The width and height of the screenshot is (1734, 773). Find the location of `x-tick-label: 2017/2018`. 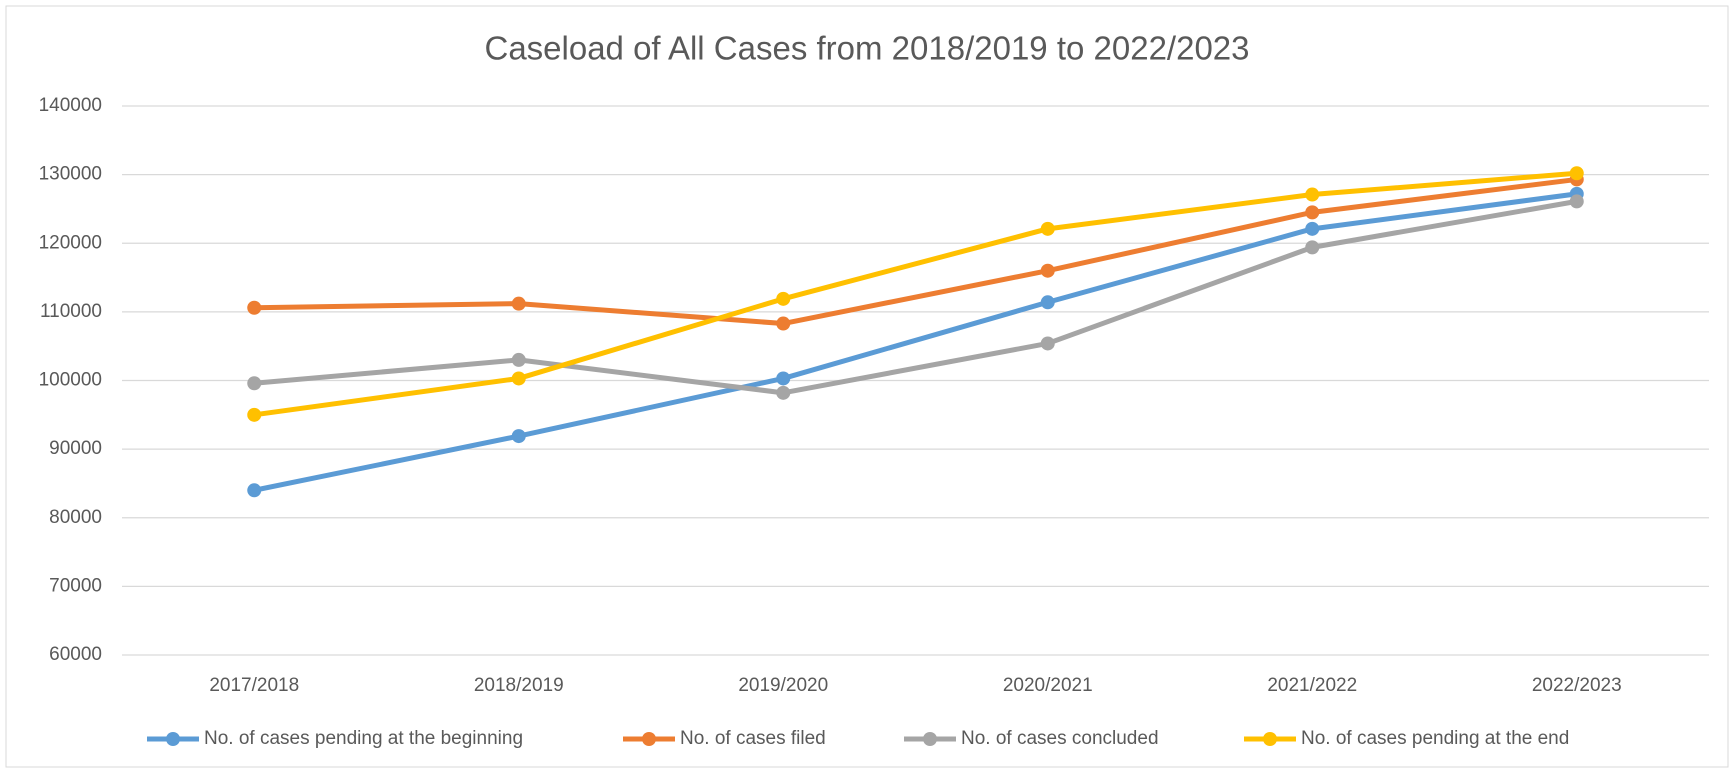

x-tick-label: 2017/2018 is located at coordinates (254, 685).